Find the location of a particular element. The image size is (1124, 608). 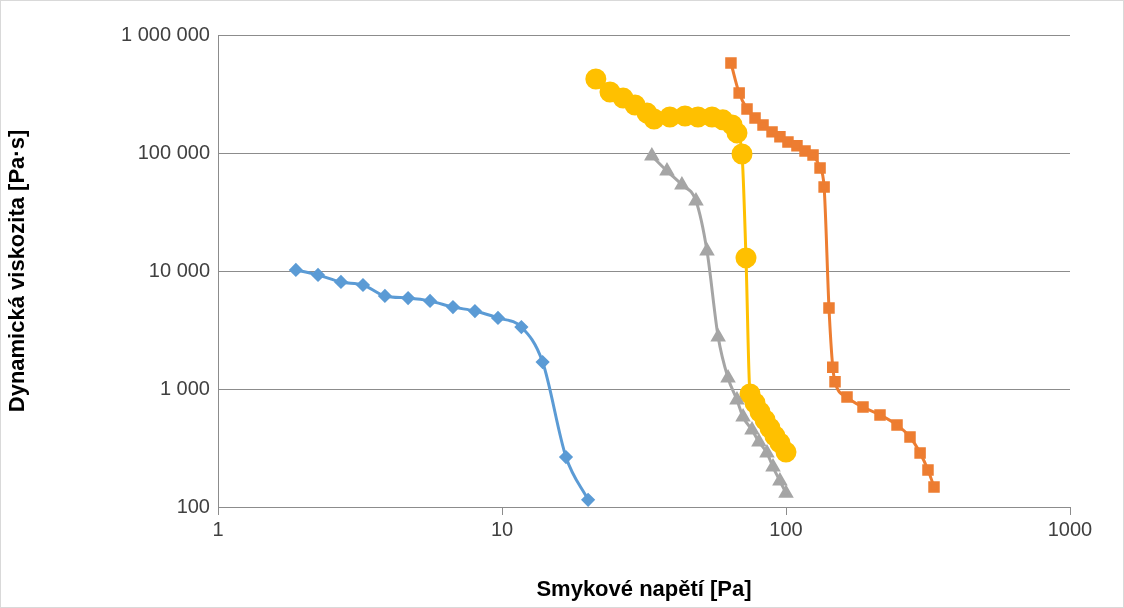

y-tick-label: 1 000 000 is located at coordinates (165, 33).